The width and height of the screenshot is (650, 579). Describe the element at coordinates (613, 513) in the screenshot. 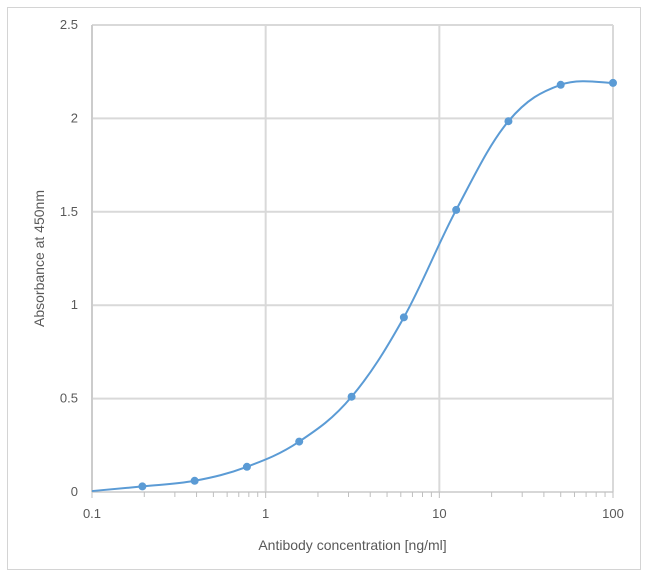

I see `x-tick-label: 100` at that location.